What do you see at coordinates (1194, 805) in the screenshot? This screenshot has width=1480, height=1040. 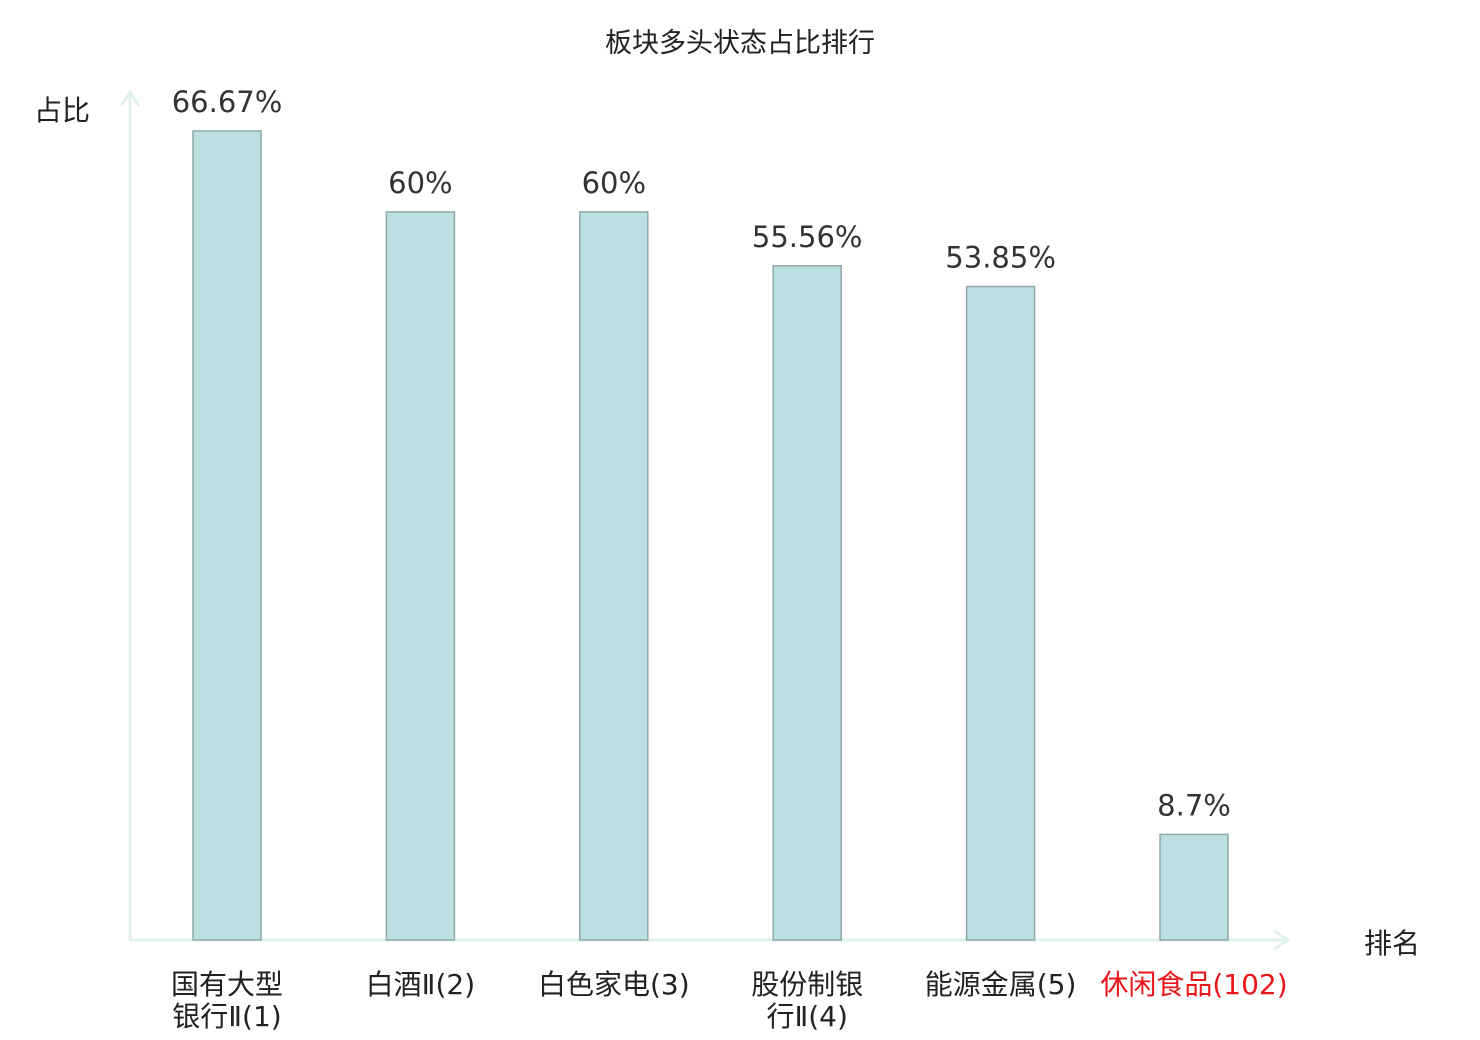 I see `data-label: 8.7%` at bounding box center [1194, 805].